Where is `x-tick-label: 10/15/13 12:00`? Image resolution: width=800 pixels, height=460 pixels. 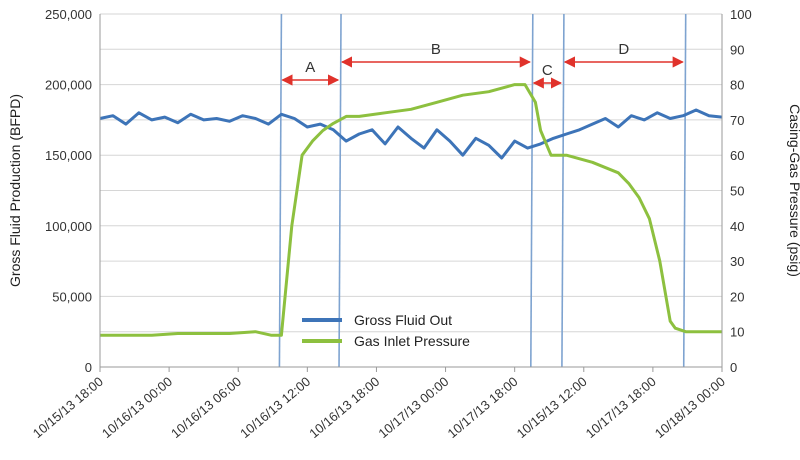 x-tick-label: 10/15/13 12:00 is located at coordinates (552, 407).